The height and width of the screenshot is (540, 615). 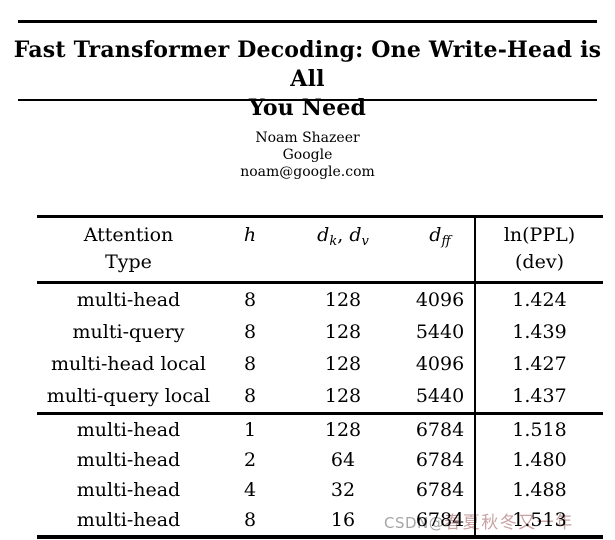 What do you see at coordinates (307, 21) in the screenshot?
I see `top-rule` at bounding box center [307, 21].